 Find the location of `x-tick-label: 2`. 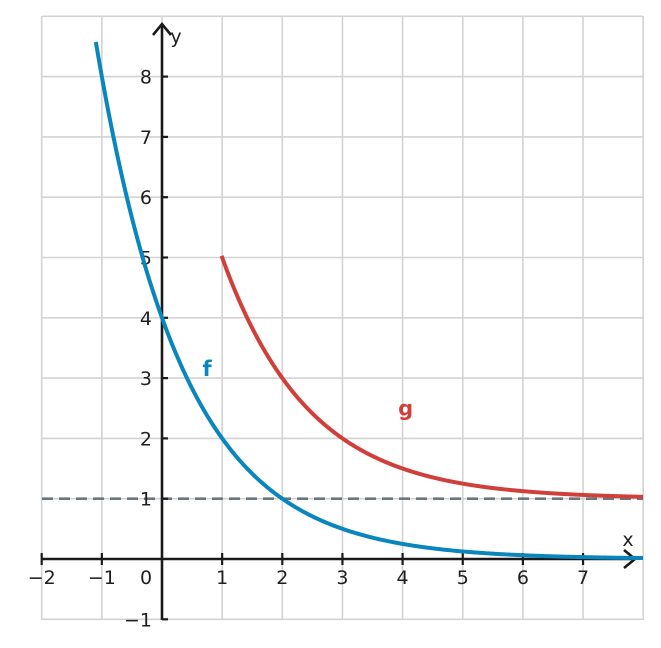

x-tick-label: 2 is located at coordinates (282, 578).